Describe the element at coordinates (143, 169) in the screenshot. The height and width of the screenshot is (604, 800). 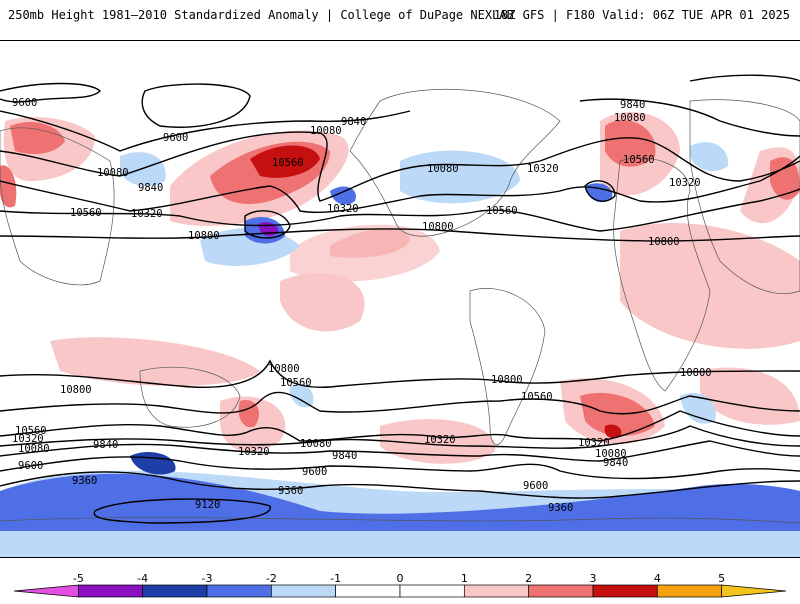
I see `anomaly-neg-central-asia` at that location.